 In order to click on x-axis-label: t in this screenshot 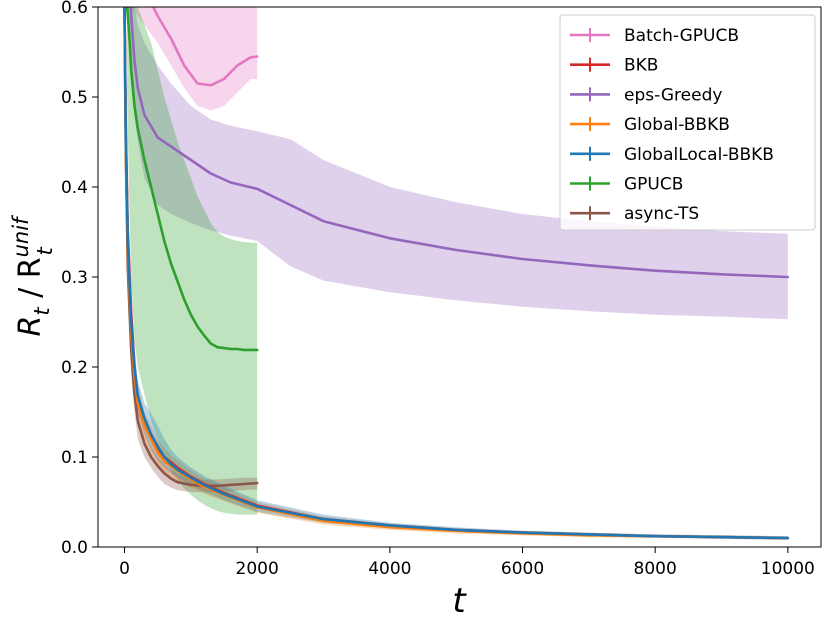, I will do `click(459, 601)`.